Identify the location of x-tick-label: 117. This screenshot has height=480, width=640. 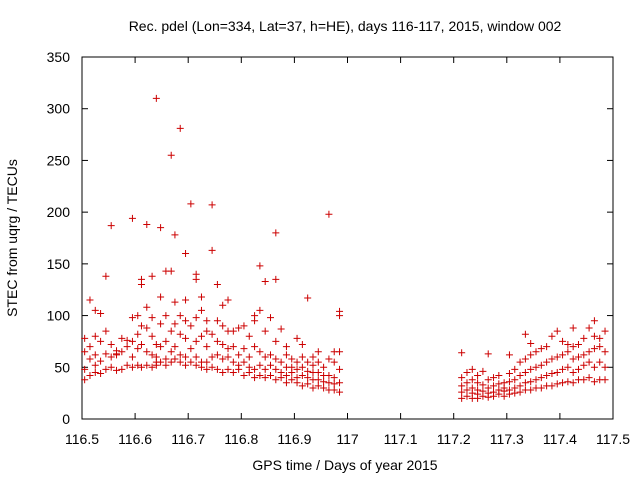
(347, 439).